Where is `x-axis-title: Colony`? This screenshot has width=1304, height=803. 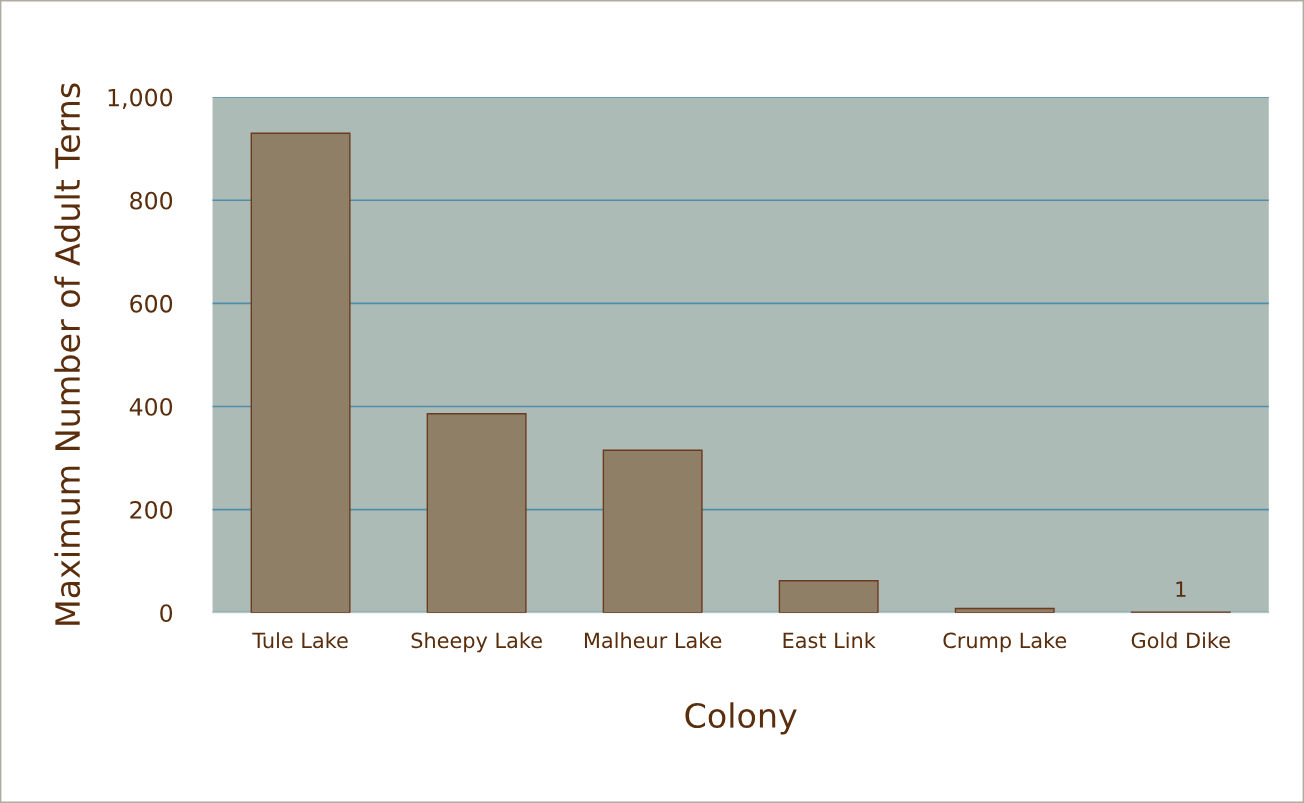
x-axis-title: Colony is located at coordinates (741, 718).